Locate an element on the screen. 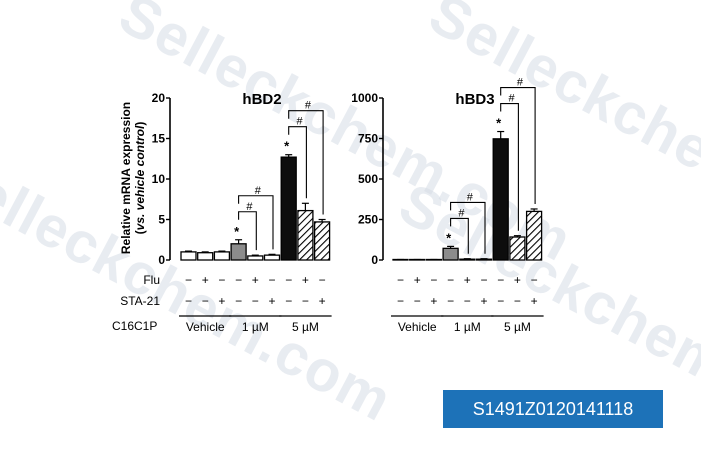  y-tick-label: 500 is located at coordinates (368, 179).